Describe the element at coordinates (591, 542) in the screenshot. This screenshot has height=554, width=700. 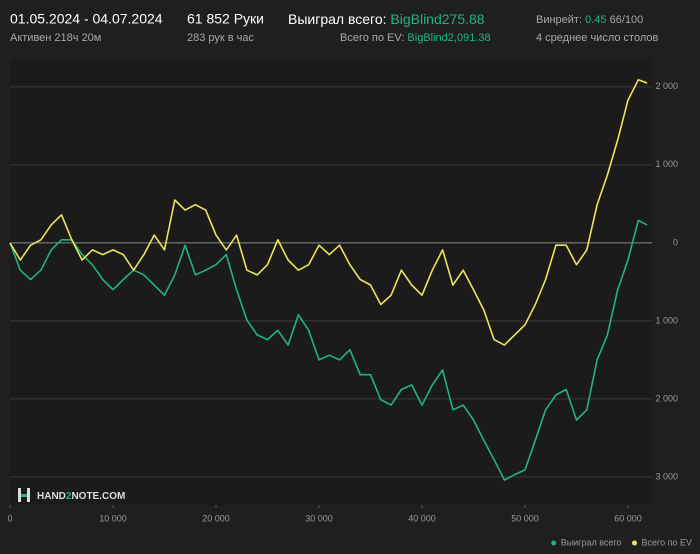
I see `legend-label: Выиграл всего` at that location.